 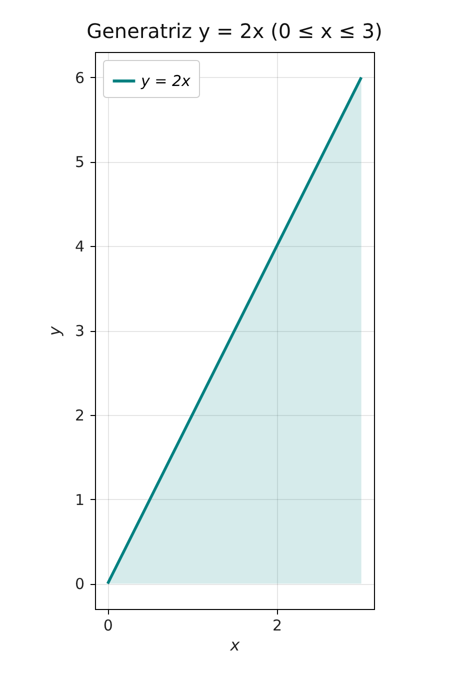 I want to click on y-tick-label: 5, so click(x=79, y=162).